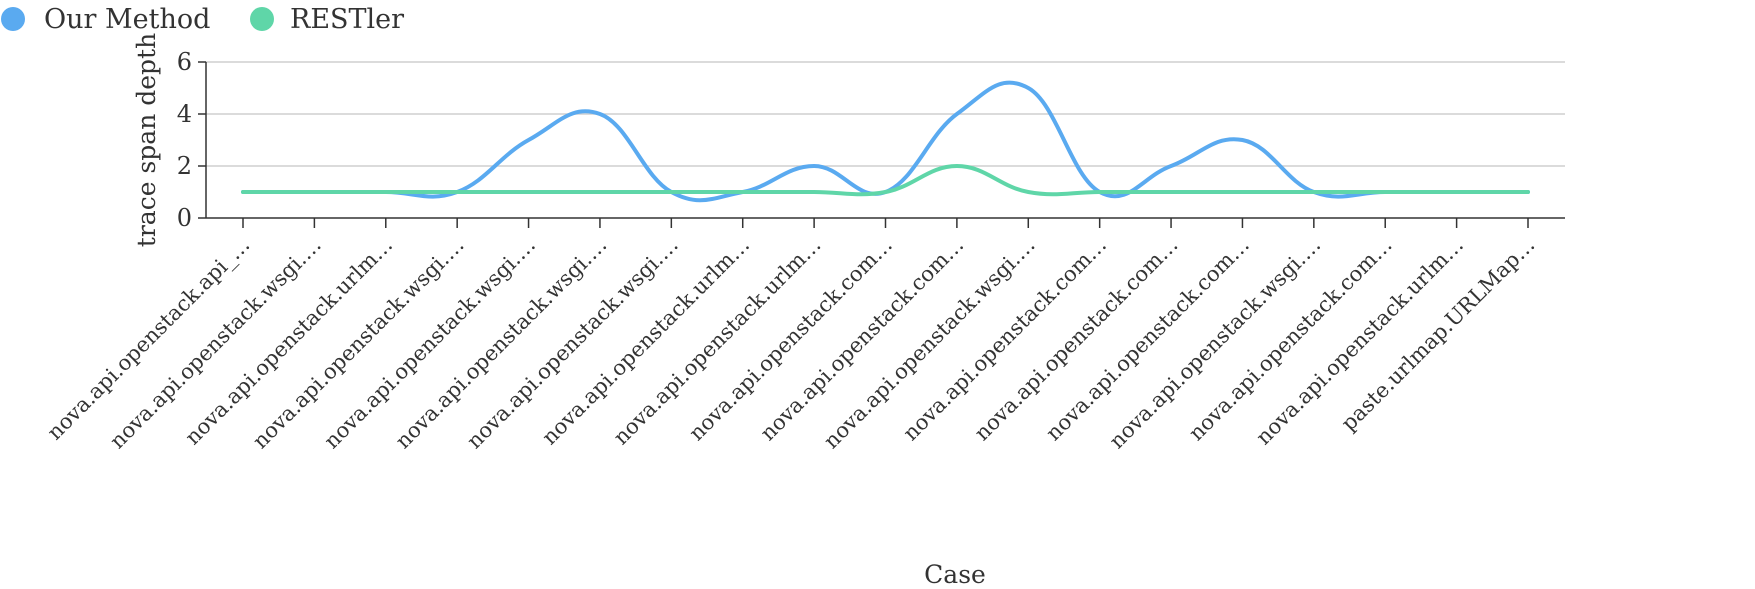 This screenshot has height=589, width=1755. Describe the element at coordinates (885, 180) in the screenshot. I see `series-line-restler` at that location.